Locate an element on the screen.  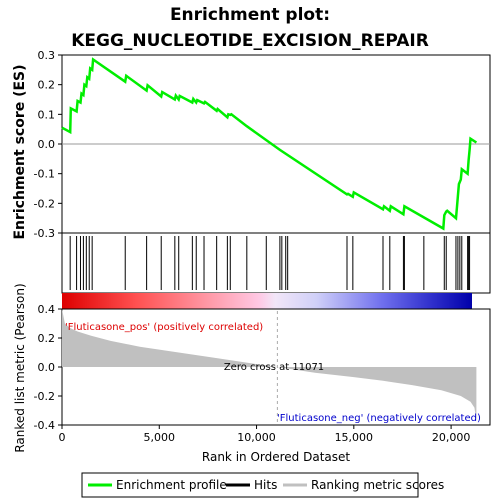
es-y-tick-label: 0.3 is located at coordinates (47, 55).